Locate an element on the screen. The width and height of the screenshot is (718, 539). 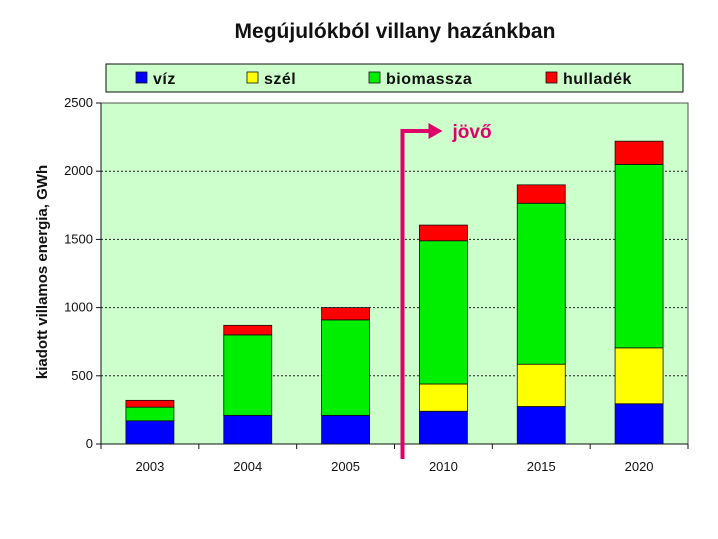
y-tick-label: 500 is located at coordinates (82, 375).